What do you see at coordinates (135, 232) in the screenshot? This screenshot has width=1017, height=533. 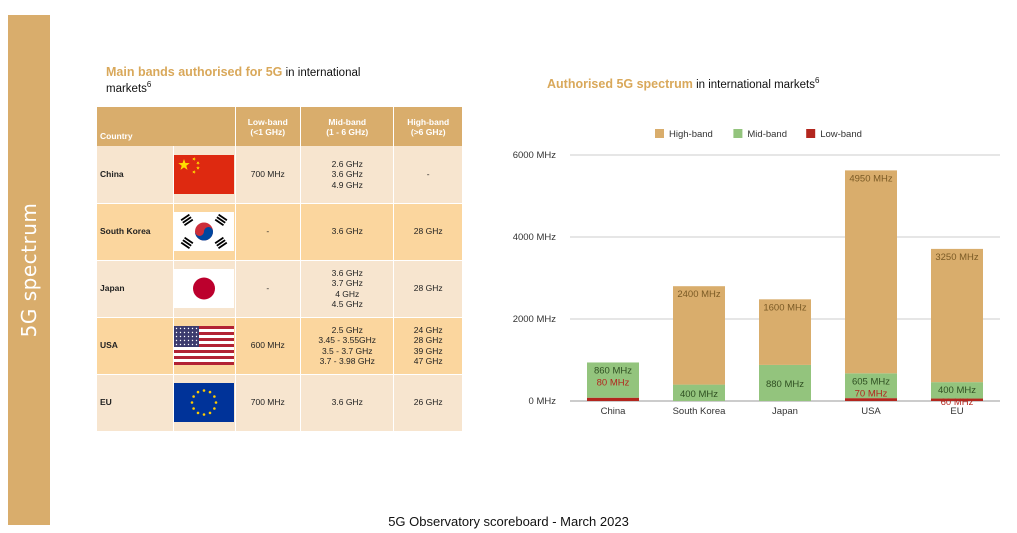 I see `country-name: South Korea` at bounding box center [135, 232].